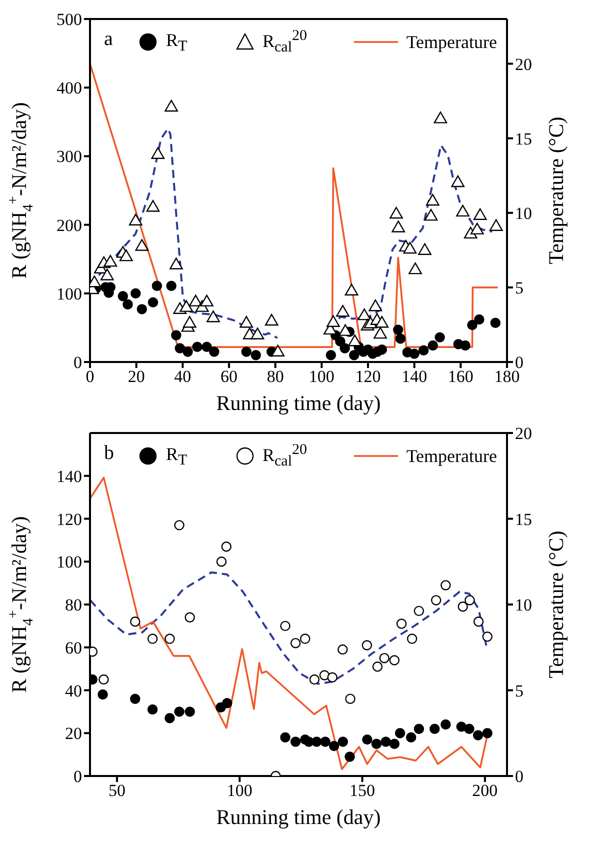  Describe the element at coordinates (69, 476) in the screenshot. I see `y-tick-label: 140` at that location.